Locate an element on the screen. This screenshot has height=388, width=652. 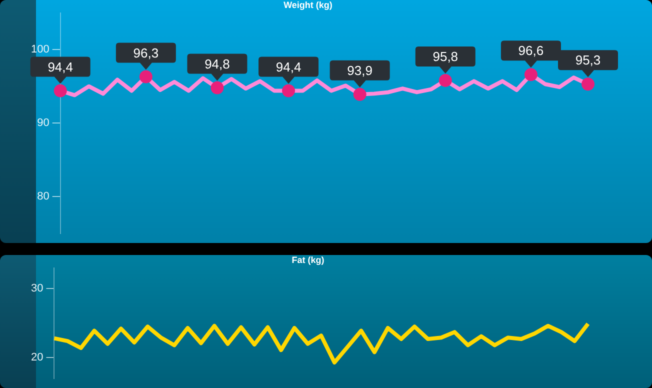
chart-title: Fat (kg) is located at coordinates (308, 259).